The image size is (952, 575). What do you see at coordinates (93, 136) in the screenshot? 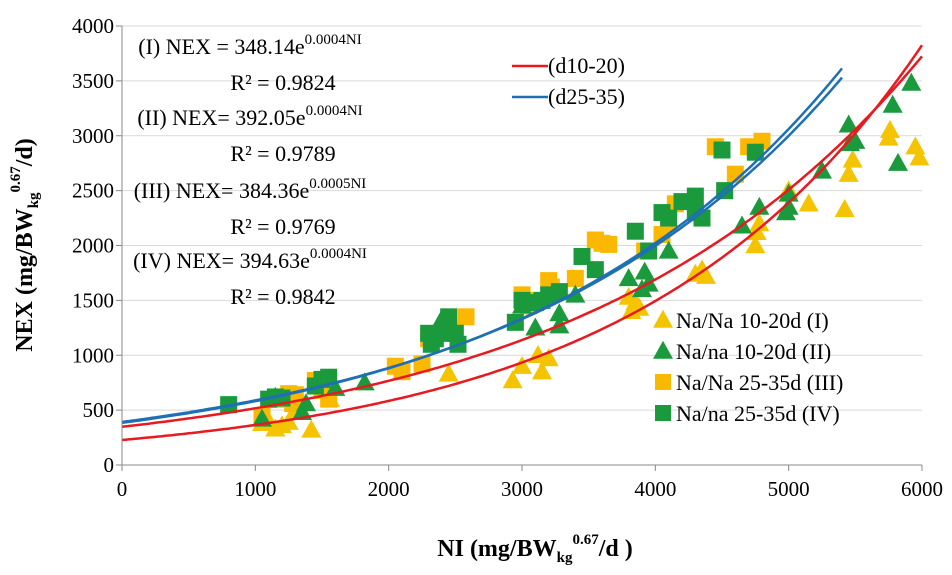
I see `y-tick-label: 3000` at bounding box center [93, 136].